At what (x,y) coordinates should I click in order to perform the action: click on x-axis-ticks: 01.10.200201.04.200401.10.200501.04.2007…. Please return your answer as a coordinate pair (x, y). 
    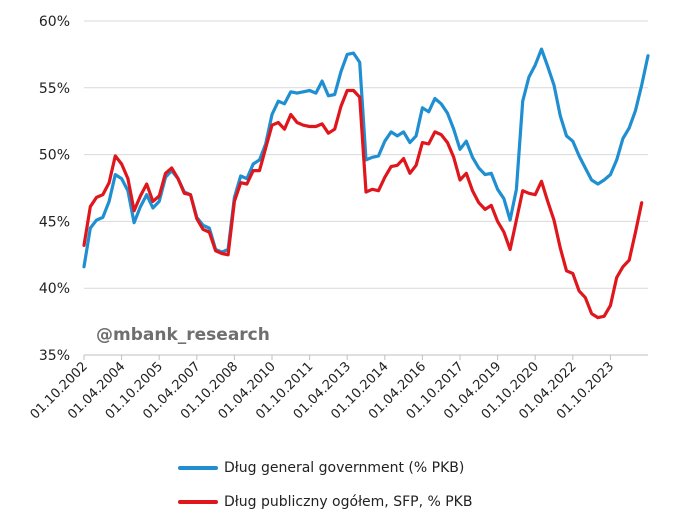
    Looking at the image, I should click on (322, 388).